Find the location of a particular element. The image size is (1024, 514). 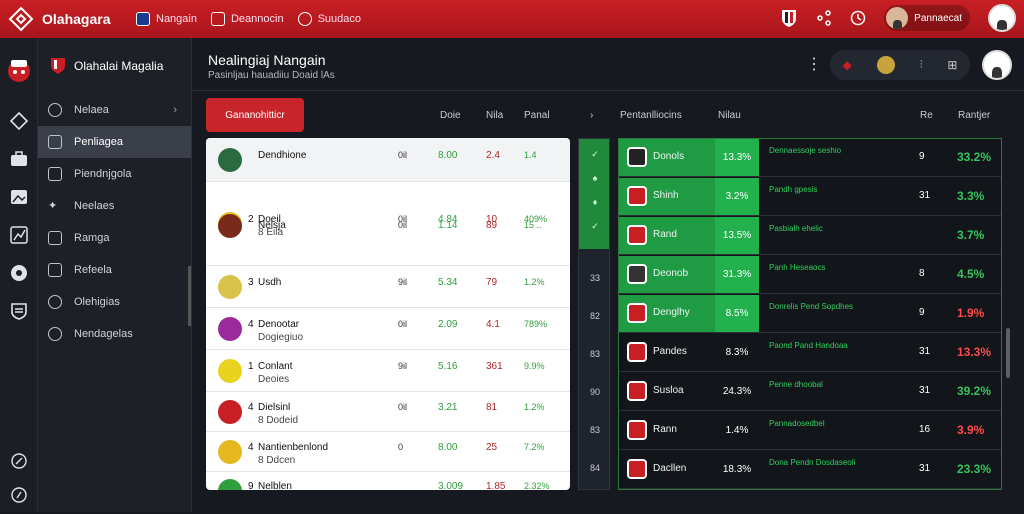

table-row: Rann 1.4% Pannadosedbel 16 3.9% is located at coordinates (810, 431).